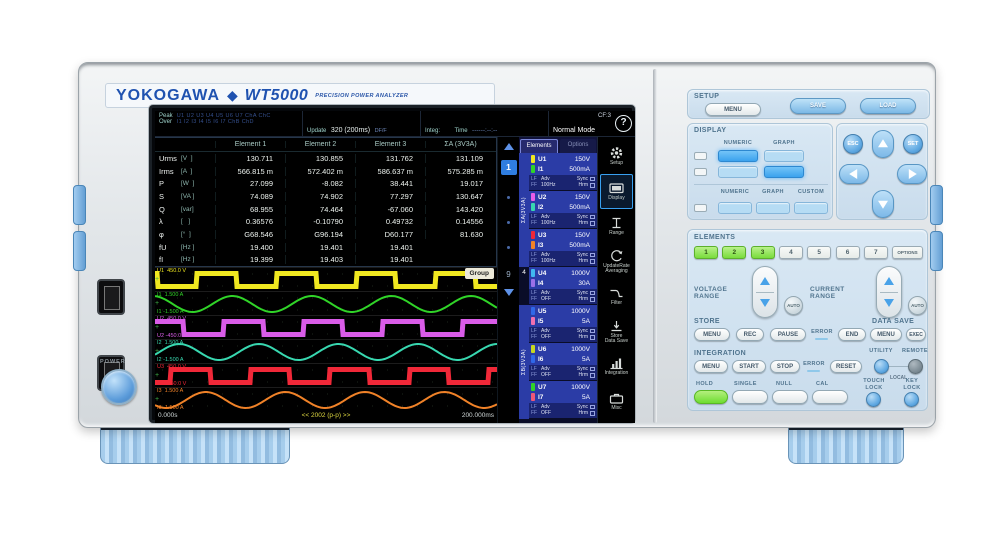 This screenshot has height=540, width=1000. Describe the element at coordinates (785, 366) in the screenshot. I see `integ-stop-button: STOP` at that location.